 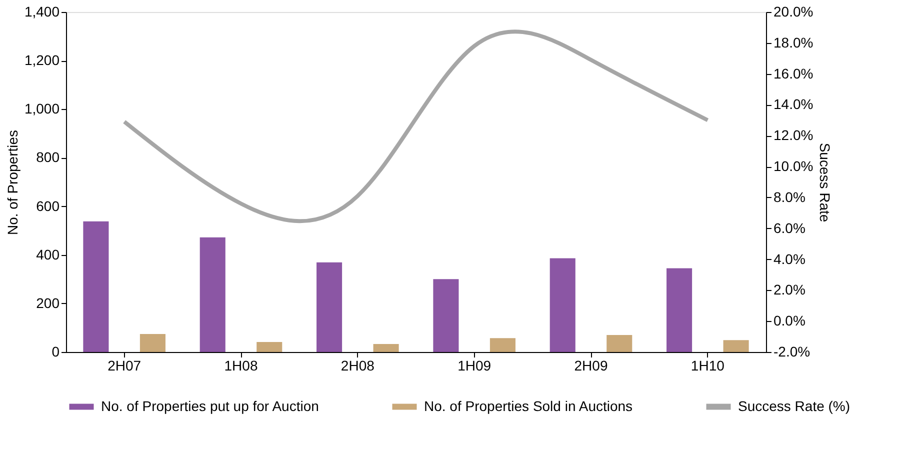 What do you see at coordinates (528, 406) in the screenshot?
I see `legend-label: No. of Properties Sold in Auctions` at bounding box center [528, 406].